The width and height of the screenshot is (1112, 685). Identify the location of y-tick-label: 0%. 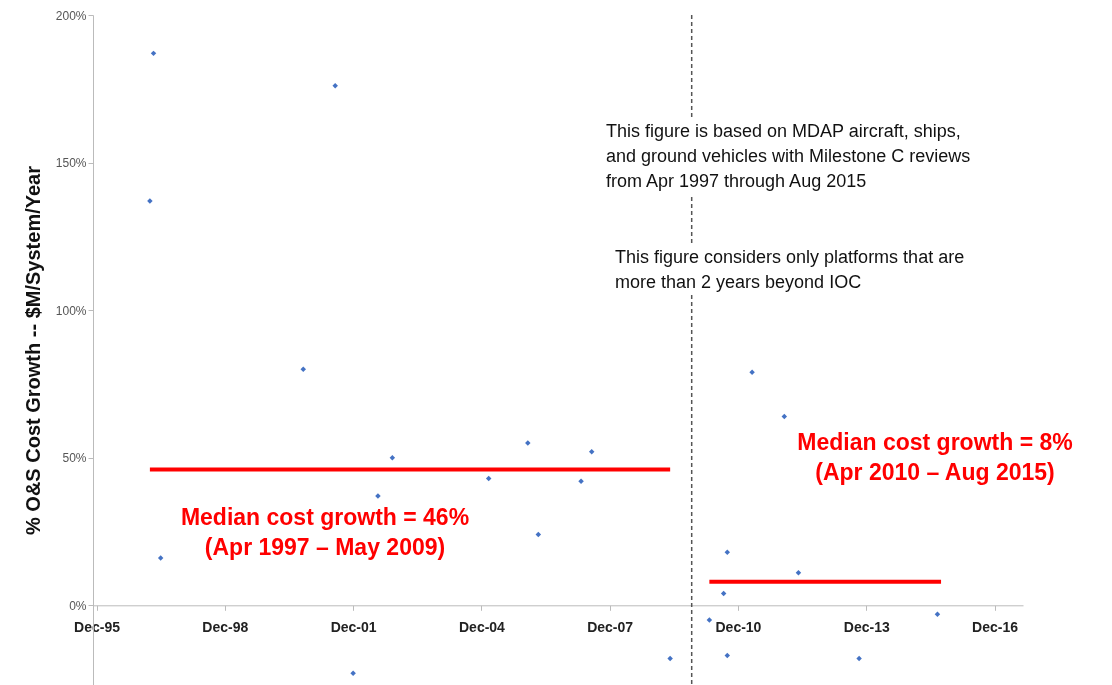
(78, 605).